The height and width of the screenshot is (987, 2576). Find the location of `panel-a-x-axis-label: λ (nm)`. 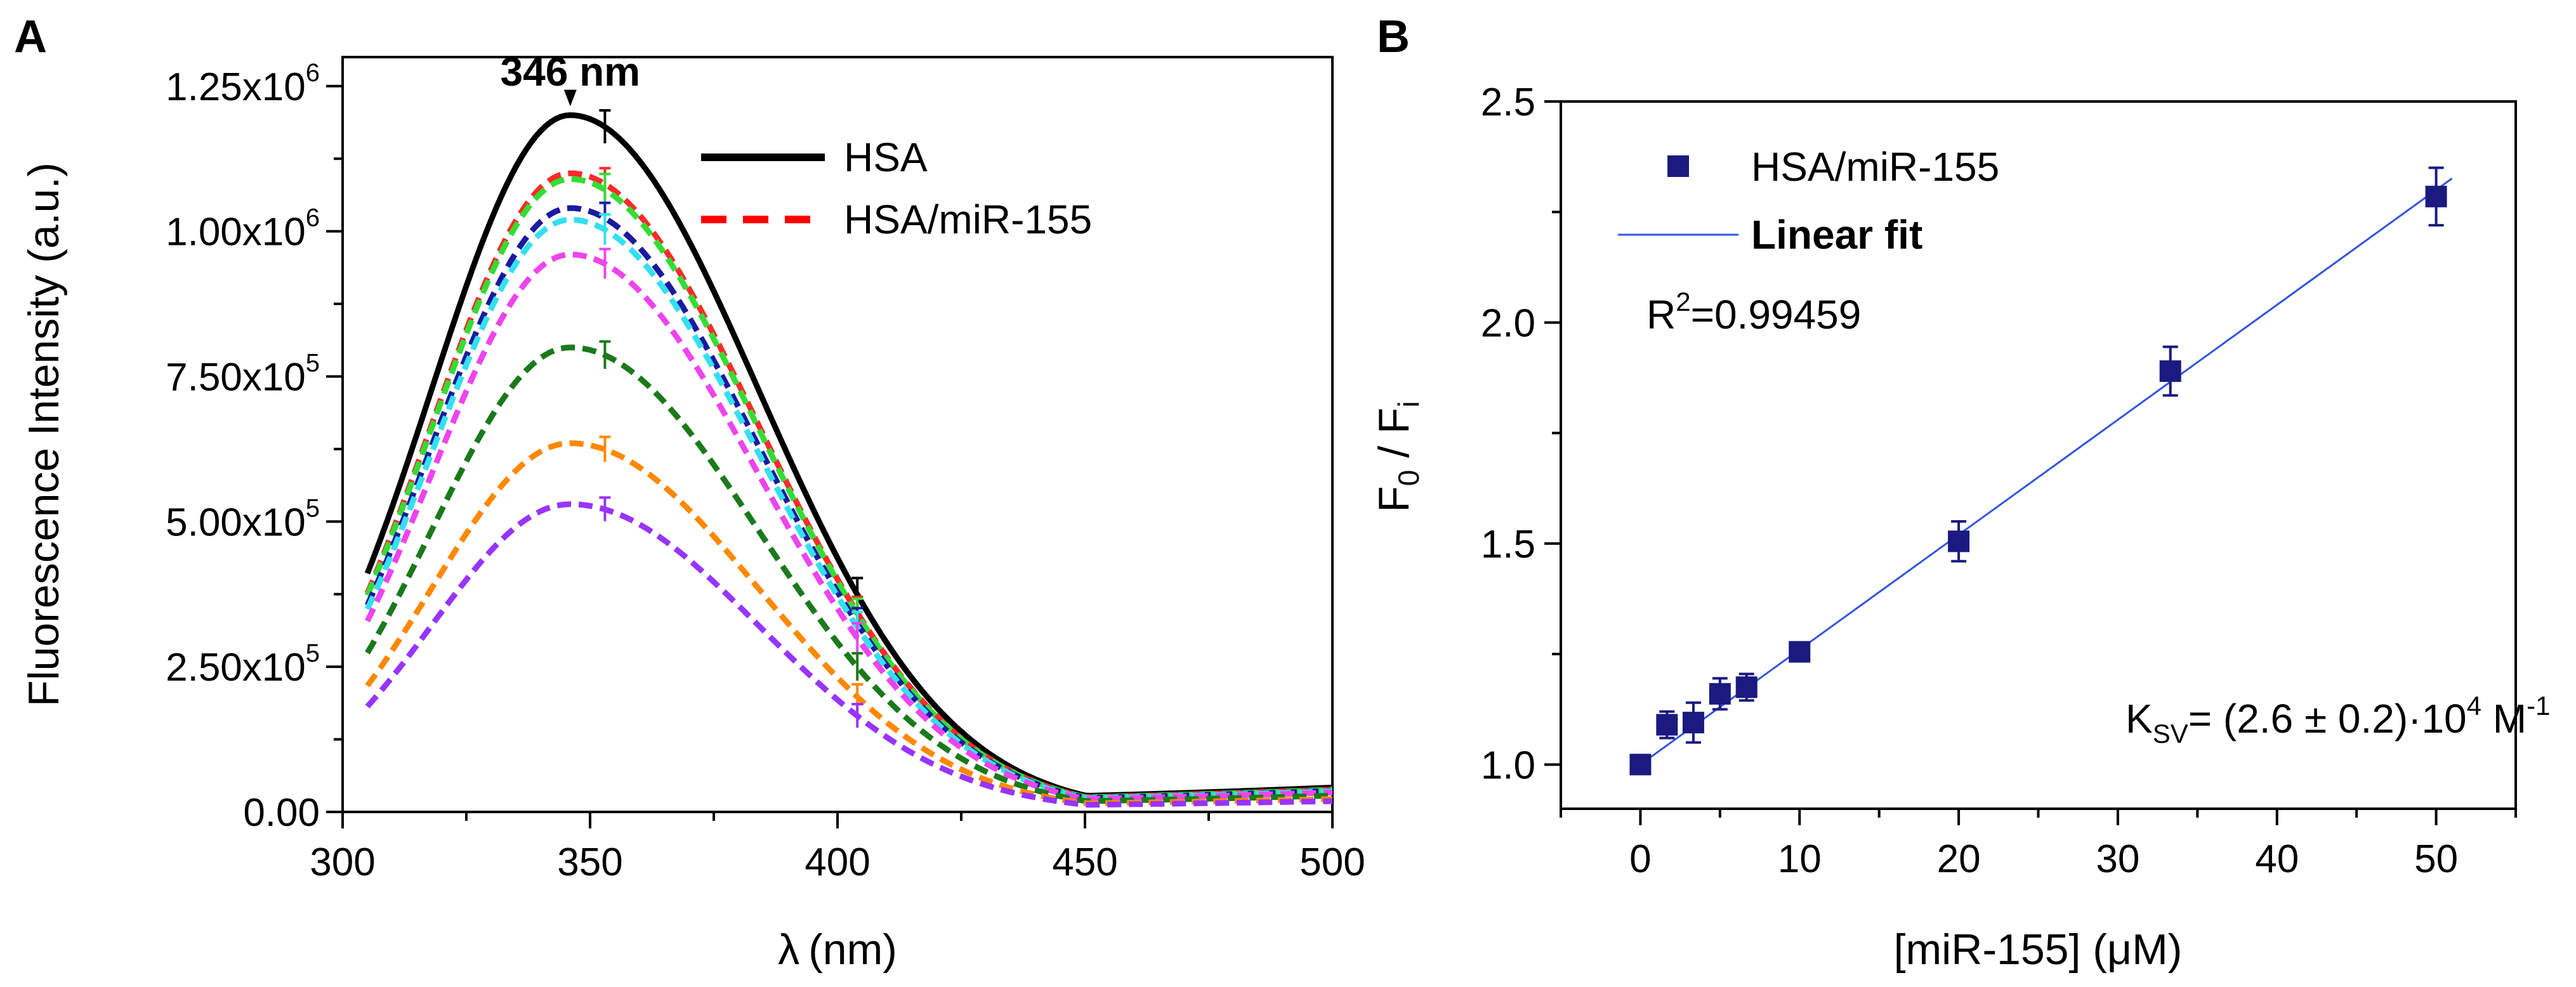

panel-a-x-axis-label: λ (nm) is located at coordinates (837, 949).